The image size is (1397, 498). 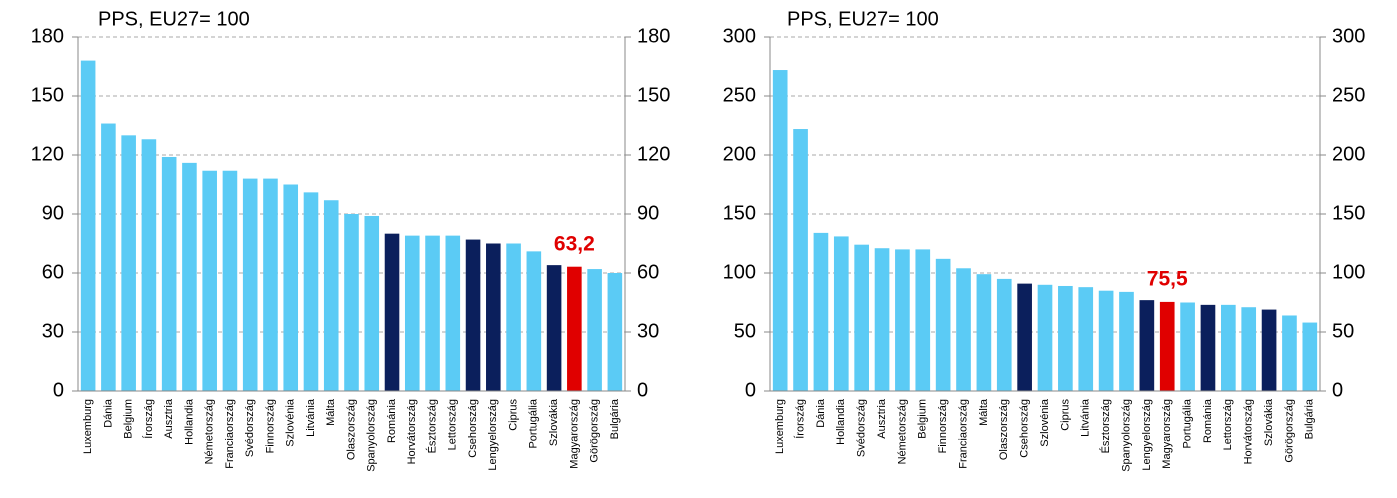 I want to click on x-tick-label: Lettország, so click(x=1228, y=424).